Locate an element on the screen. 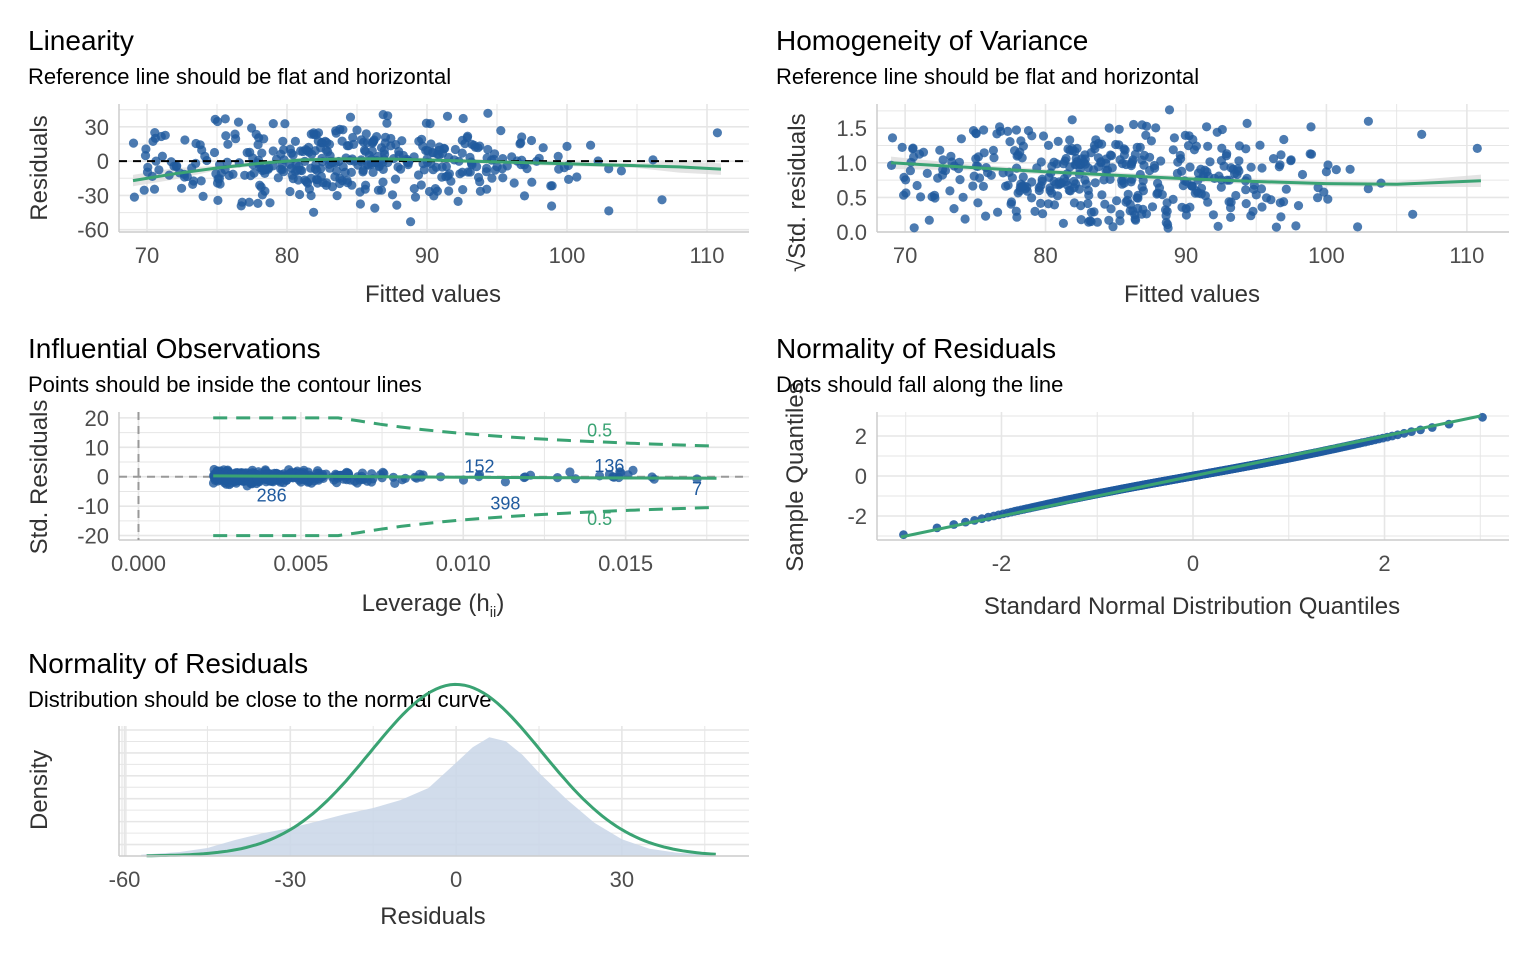 This screenshot has width=1536, height=960. homogeneity-ytick-label: 0.0 is located at coordinates (851, 232).